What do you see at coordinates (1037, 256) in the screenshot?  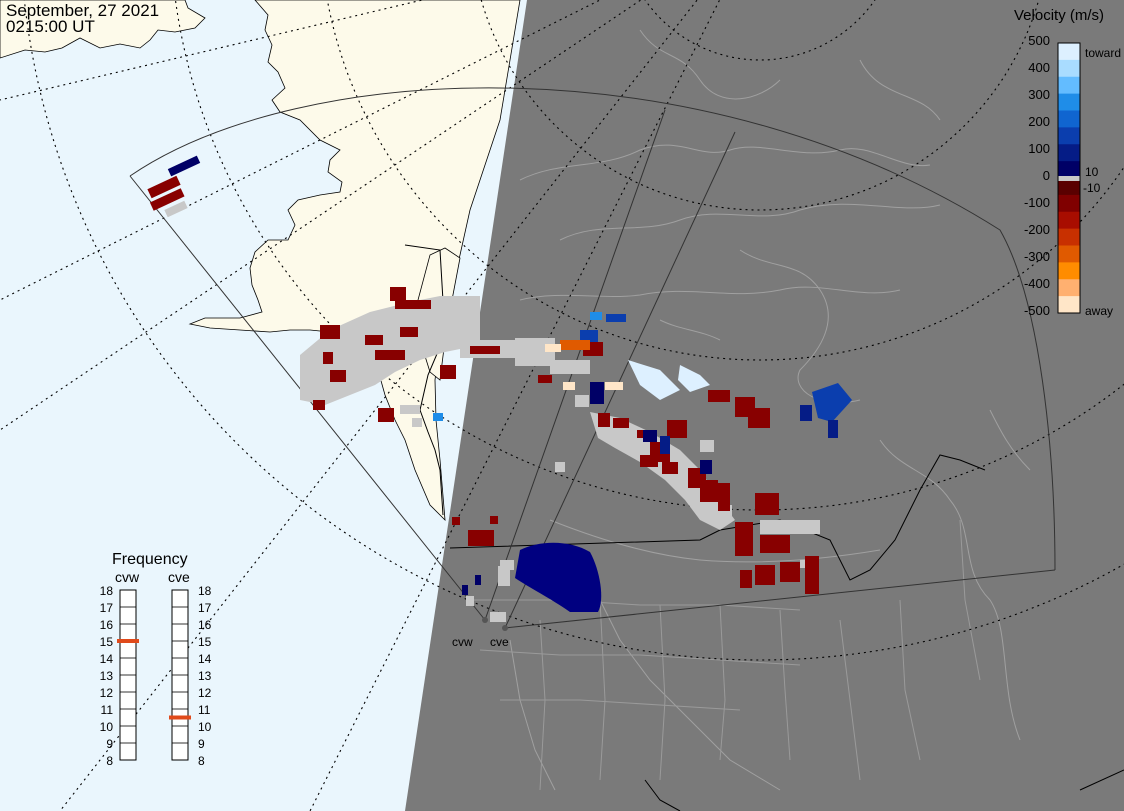 I see `velocity-tick: -300` at bounding box center [1037, 256].